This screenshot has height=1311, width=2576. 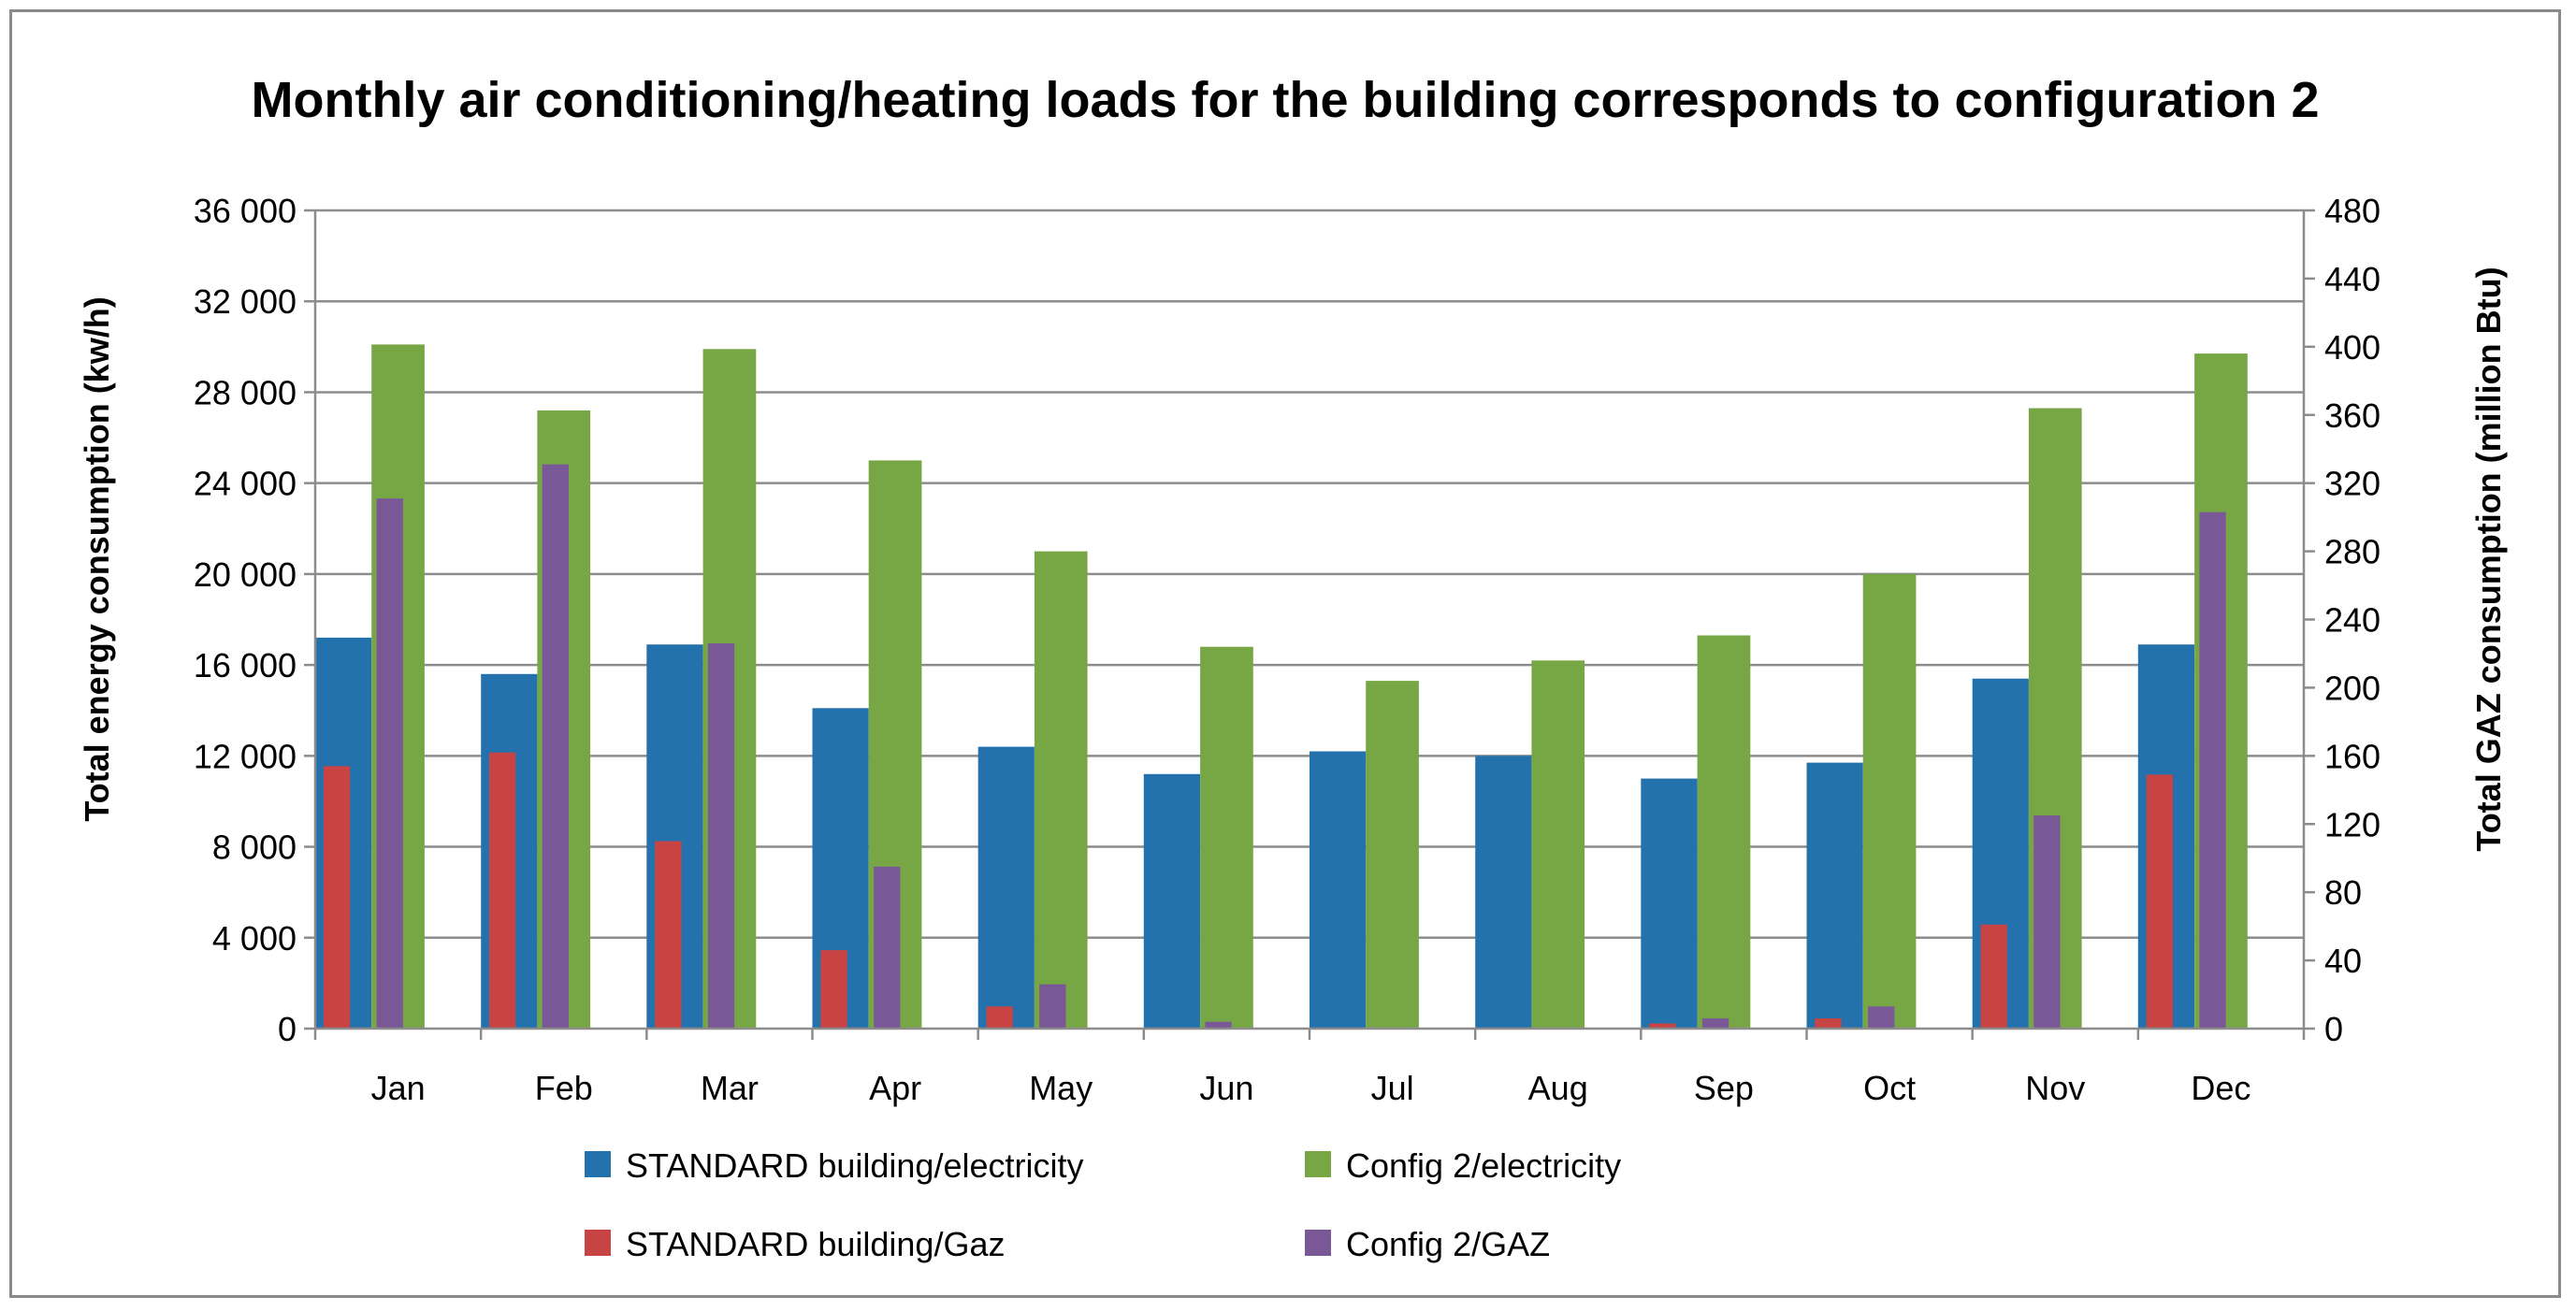 What do you see at coordinates (564, 1088) in the screenshot?
I see `x-tick-label: Feb` at bounding box center [564, 1088].